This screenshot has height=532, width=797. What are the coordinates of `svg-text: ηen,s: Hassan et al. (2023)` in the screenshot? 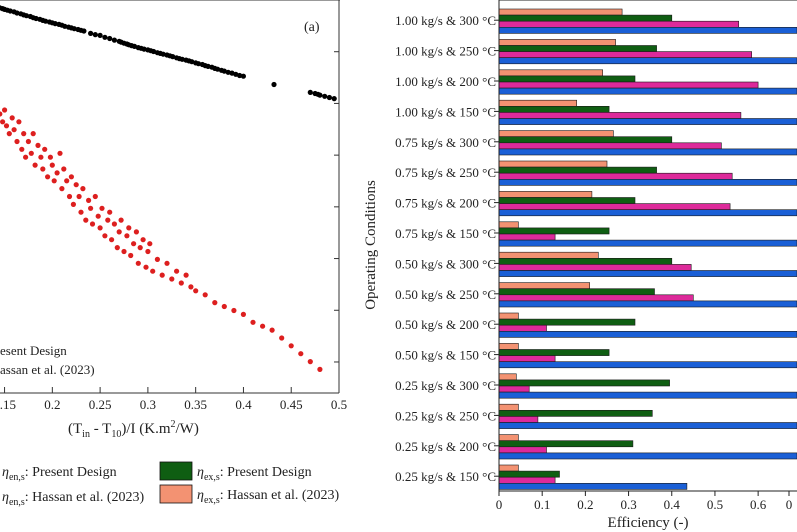 It's located at (73, 499).